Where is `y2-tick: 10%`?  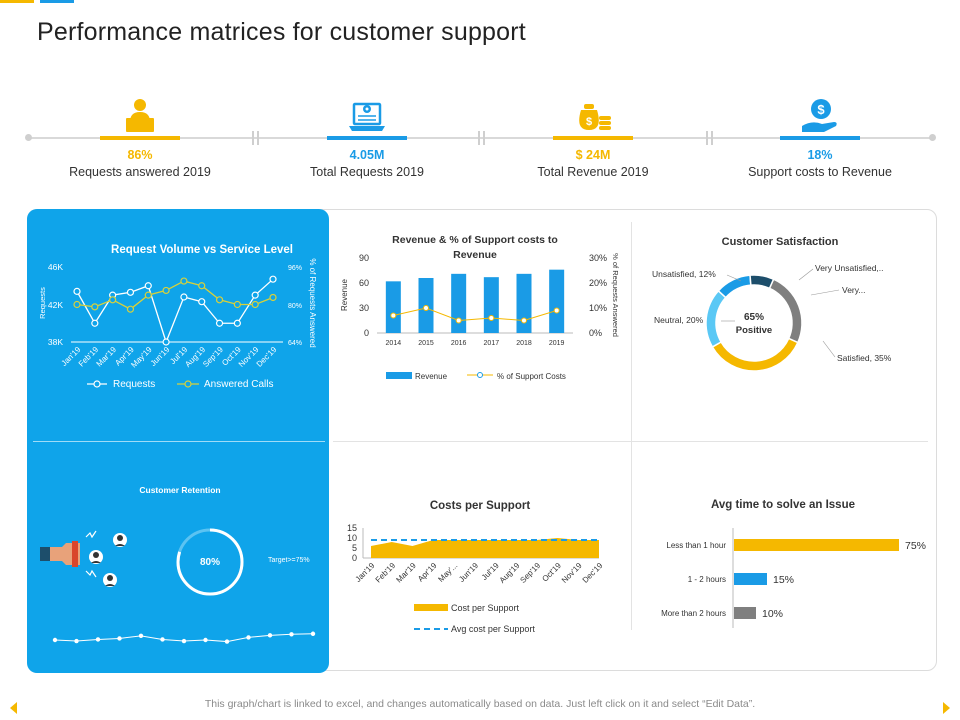 y2-tick: 10% is located at coordinates (598, 308).